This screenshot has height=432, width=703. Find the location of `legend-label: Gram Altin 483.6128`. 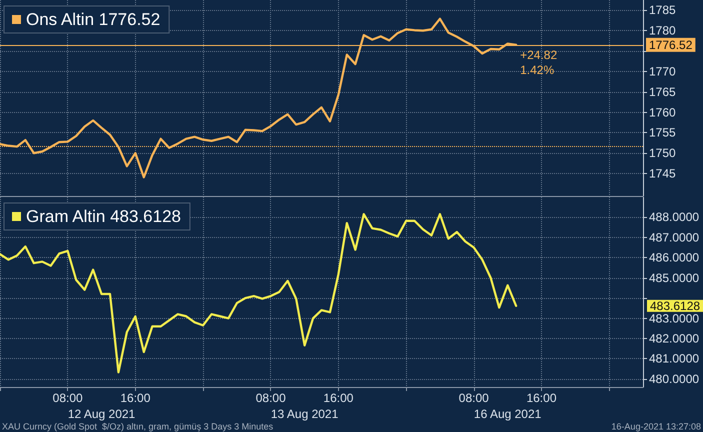

legend-label: Gram Altin 483.6128 is located at coordinates (103, 216).